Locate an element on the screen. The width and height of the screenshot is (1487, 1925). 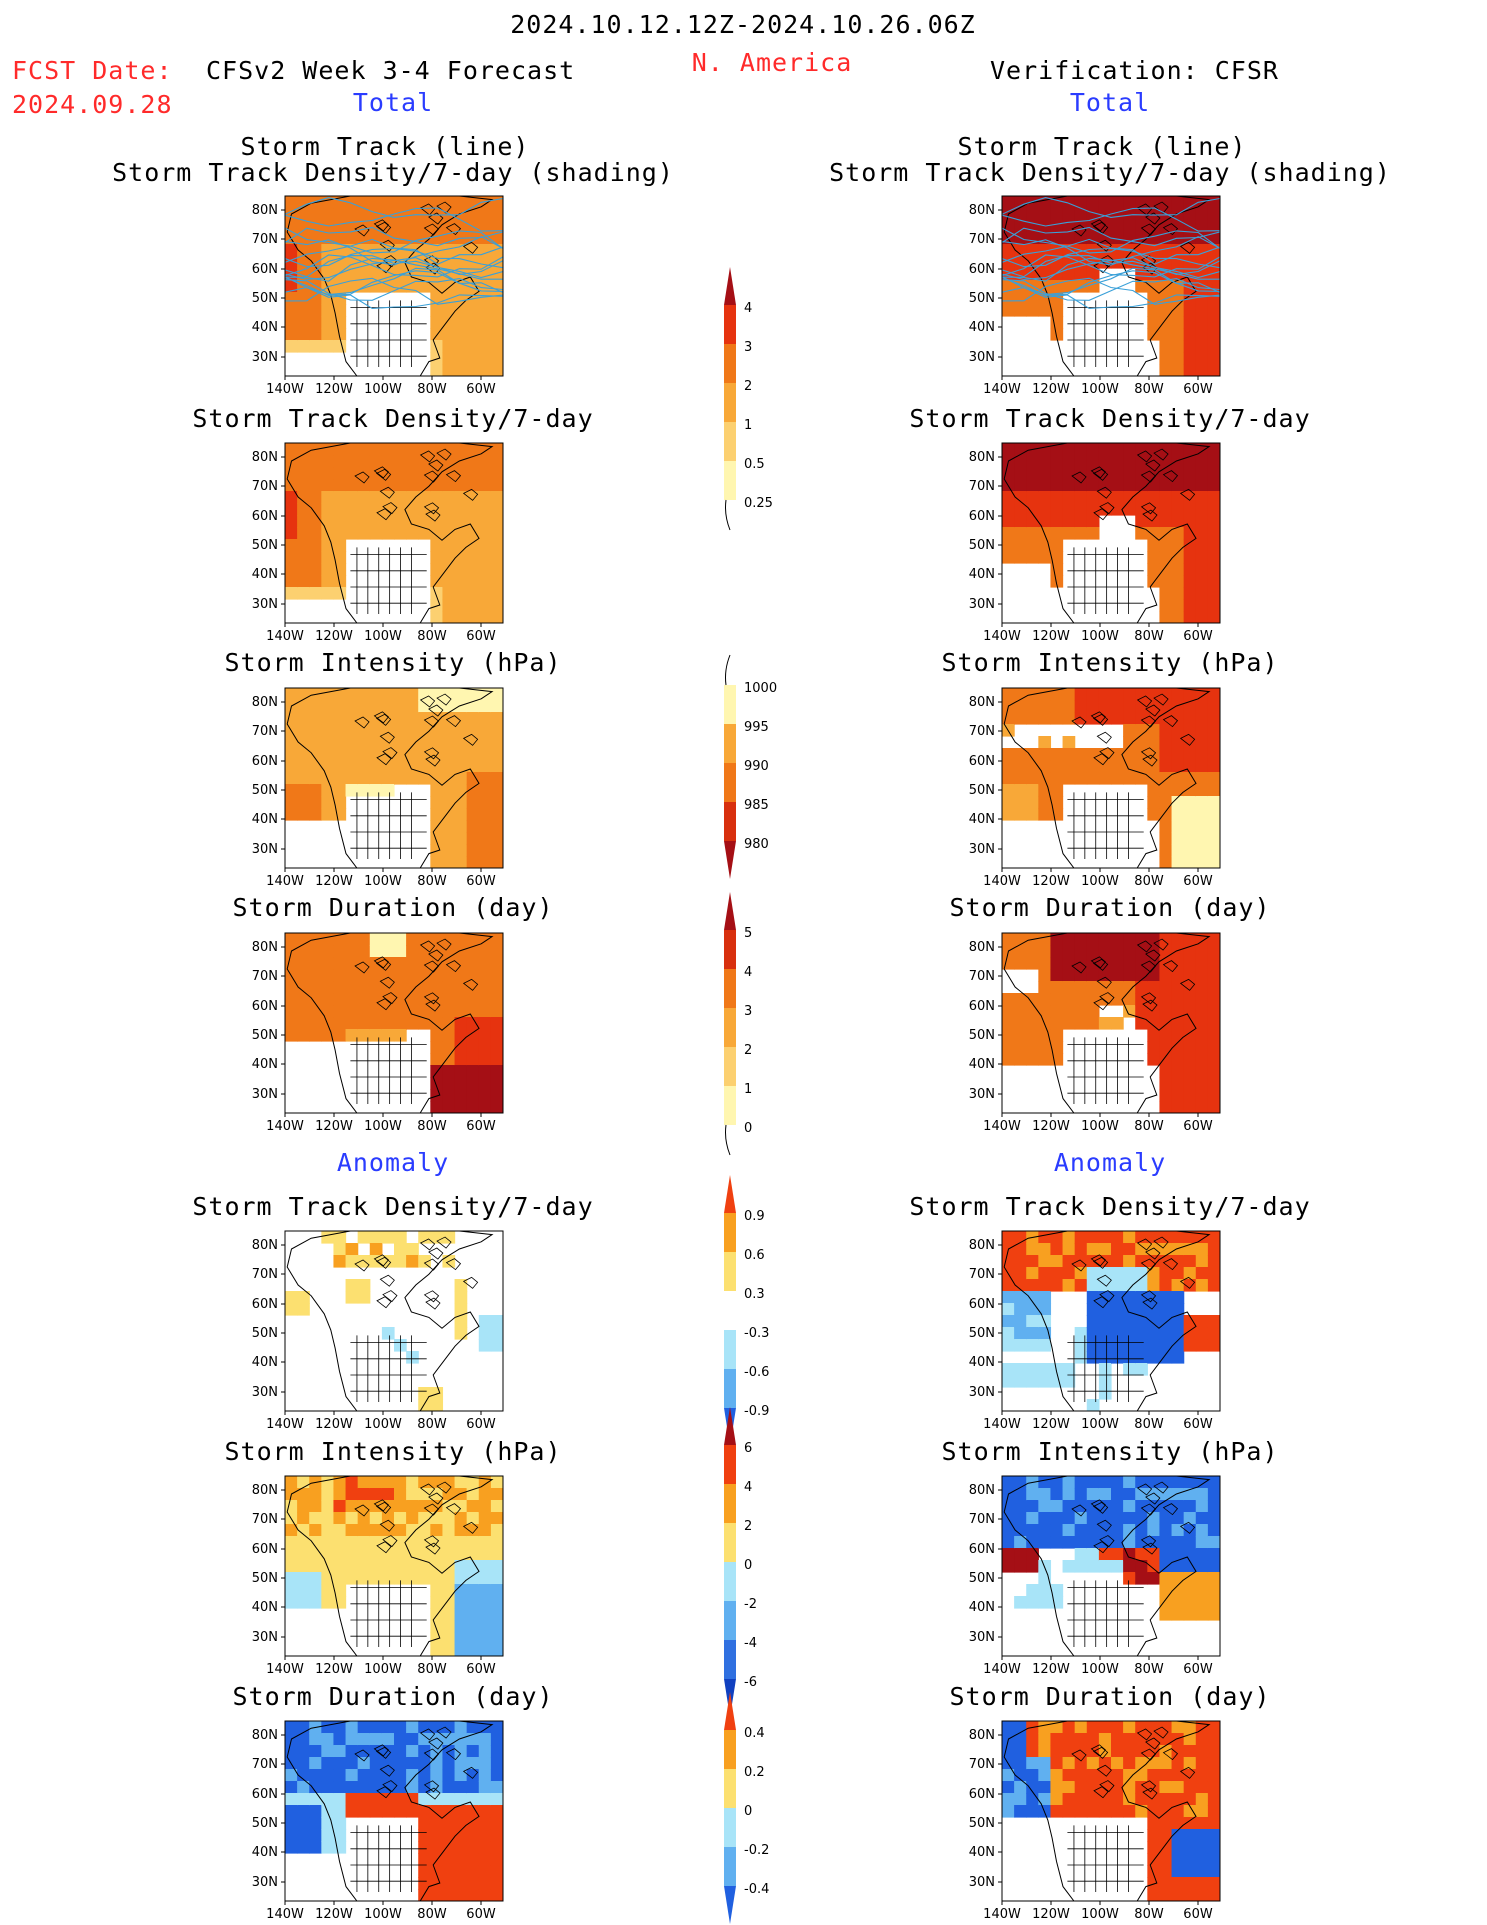
lat-label: 80N is located at coordinates (265, 947).